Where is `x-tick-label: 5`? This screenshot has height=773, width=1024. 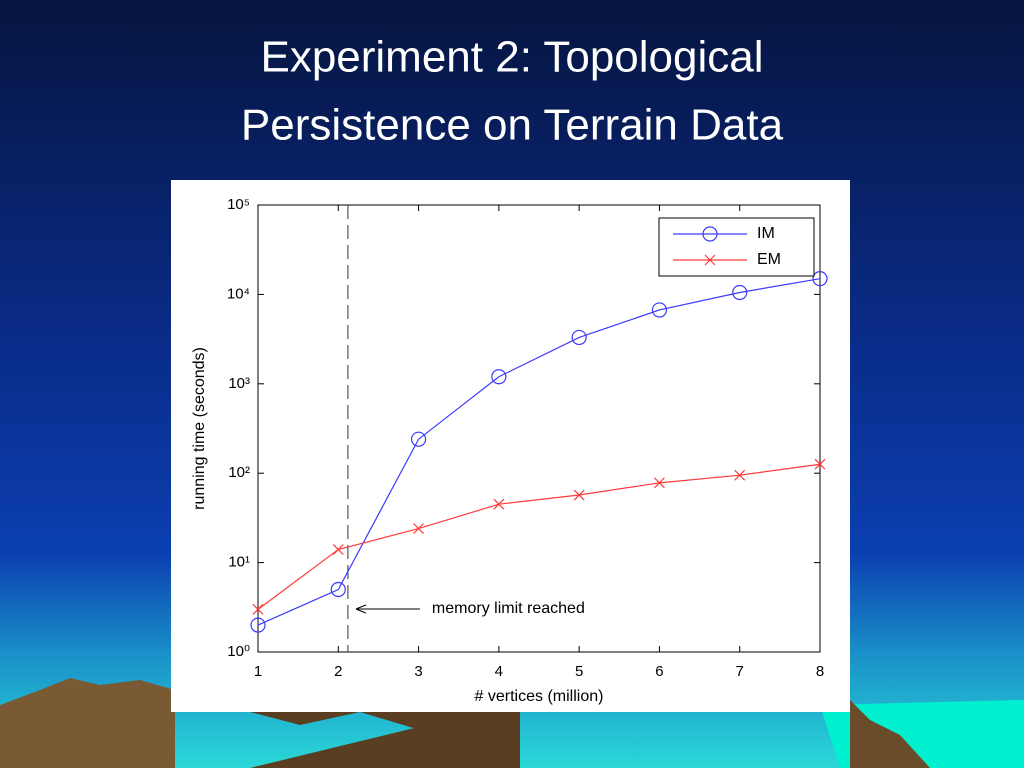 x-tick-label: 5 is located at coordinates (579, 671).